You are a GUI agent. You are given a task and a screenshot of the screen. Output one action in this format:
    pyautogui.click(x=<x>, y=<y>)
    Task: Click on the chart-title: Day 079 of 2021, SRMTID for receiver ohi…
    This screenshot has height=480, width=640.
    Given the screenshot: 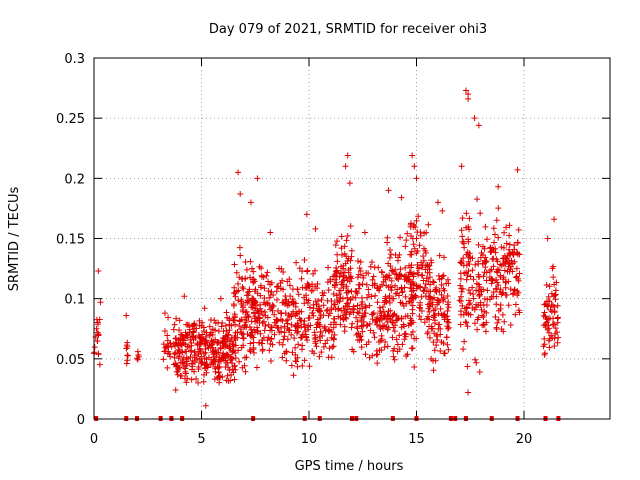 What is the action you would take?
    pyautogui.click(x=348, y=29)
    